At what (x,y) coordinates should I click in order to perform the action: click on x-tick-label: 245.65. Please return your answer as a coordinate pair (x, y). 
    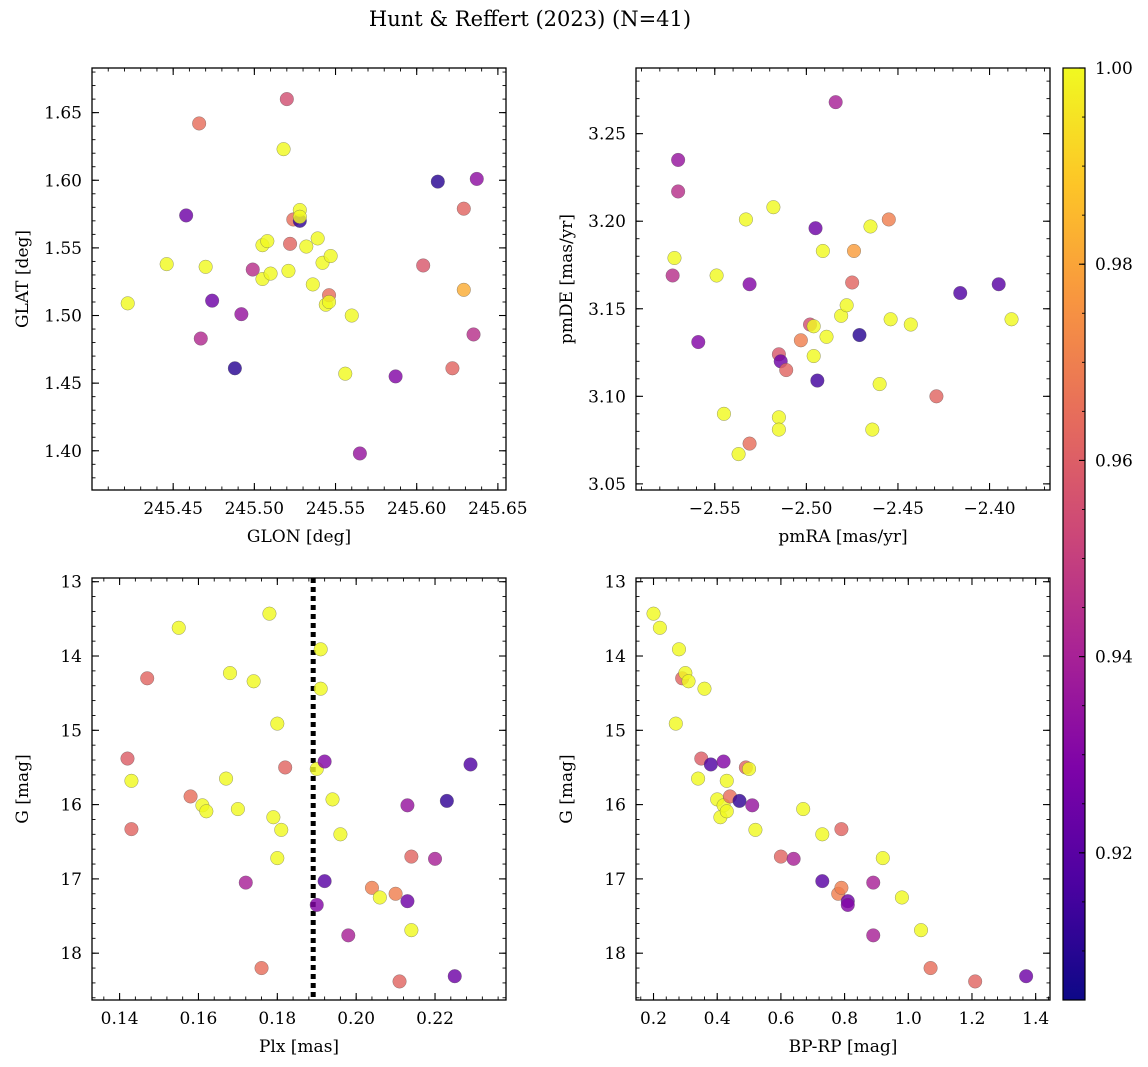
    Looking at the image, I should click on (497, 509).